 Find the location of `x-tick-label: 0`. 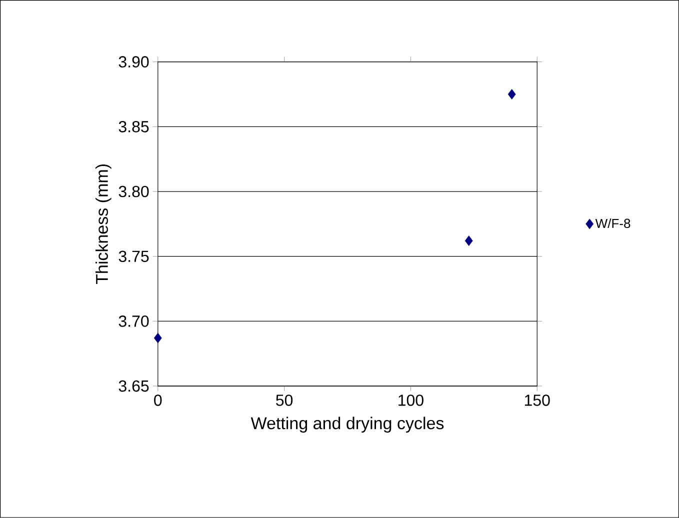

x-tick-label: 0 is located at coordinates (158, 400).